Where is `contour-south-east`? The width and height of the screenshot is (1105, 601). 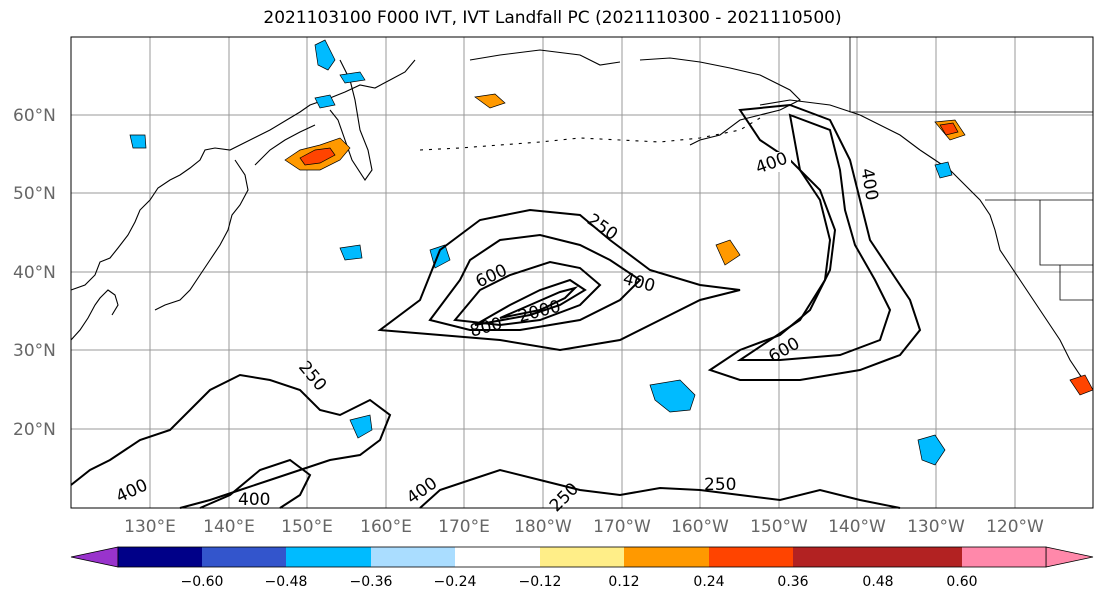 contour-south-east is located at coordinates (660, 488).